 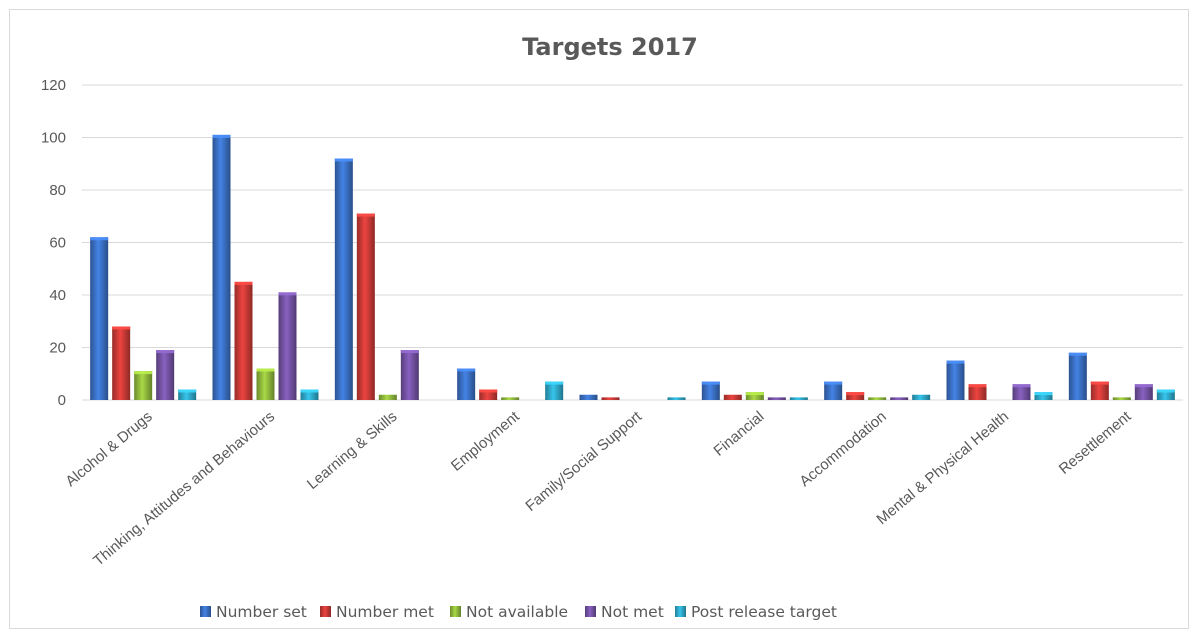 I want to click on legend-label: Not available, so click(x=517, y=612).